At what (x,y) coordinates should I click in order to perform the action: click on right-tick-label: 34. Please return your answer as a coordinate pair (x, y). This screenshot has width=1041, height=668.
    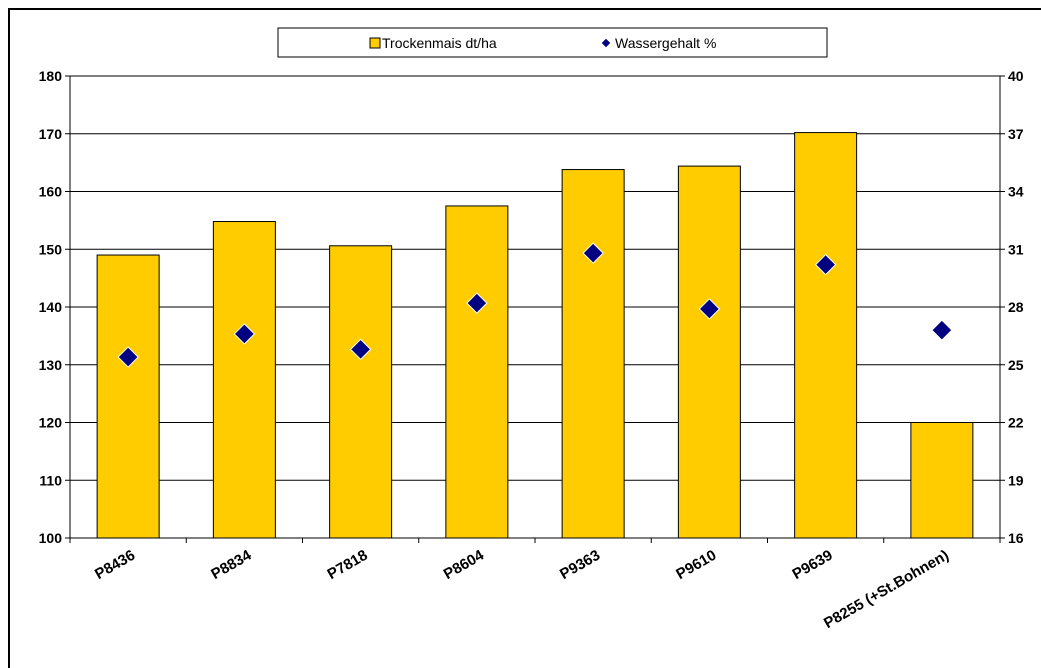
    Looking at the image, I should click on (1016, 192).